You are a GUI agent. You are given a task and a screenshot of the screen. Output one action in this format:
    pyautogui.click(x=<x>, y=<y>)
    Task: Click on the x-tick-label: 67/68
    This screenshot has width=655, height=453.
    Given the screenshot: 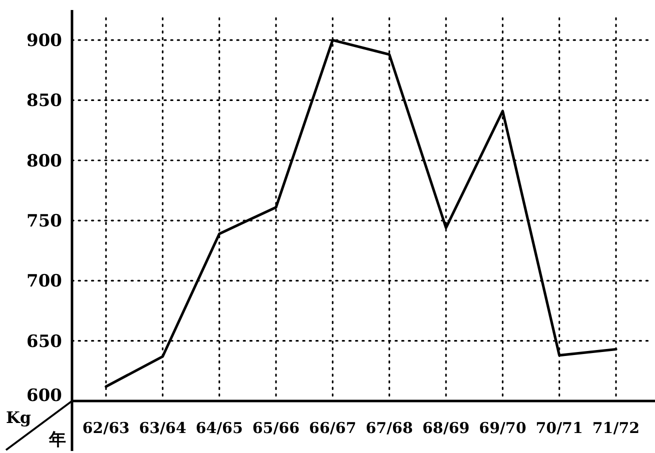 What is the action you would take?
    pyautogui.click(x=389, y=428)
    